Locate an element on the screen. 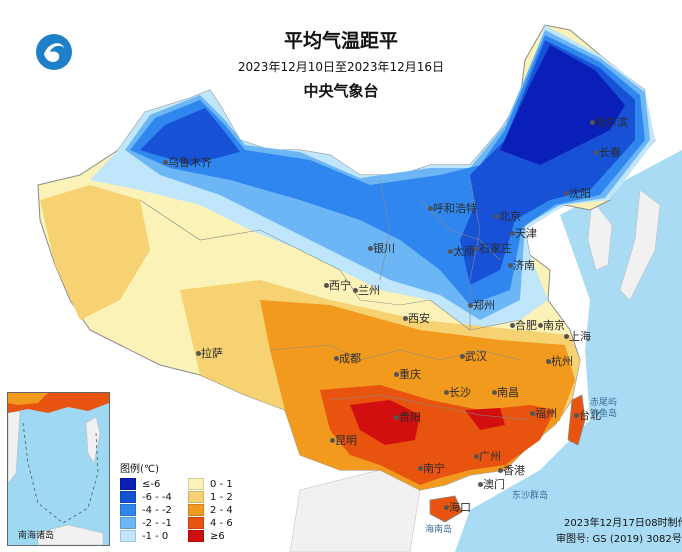  legend-item: -4 - -2 is located at coordinates (146, 510).